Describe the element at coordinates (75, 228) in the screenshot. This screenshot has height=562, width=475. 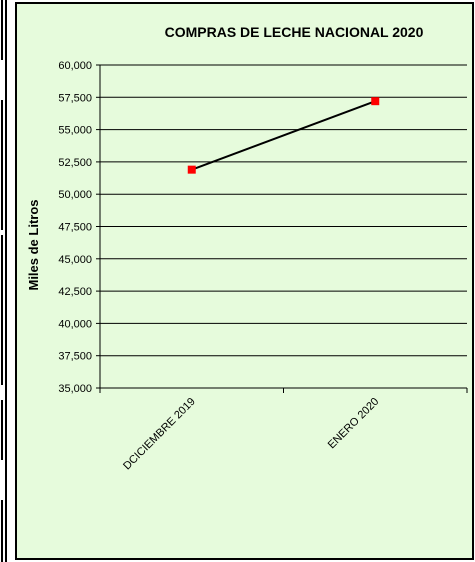
I see `y-tick-label: 47,500` at that location.